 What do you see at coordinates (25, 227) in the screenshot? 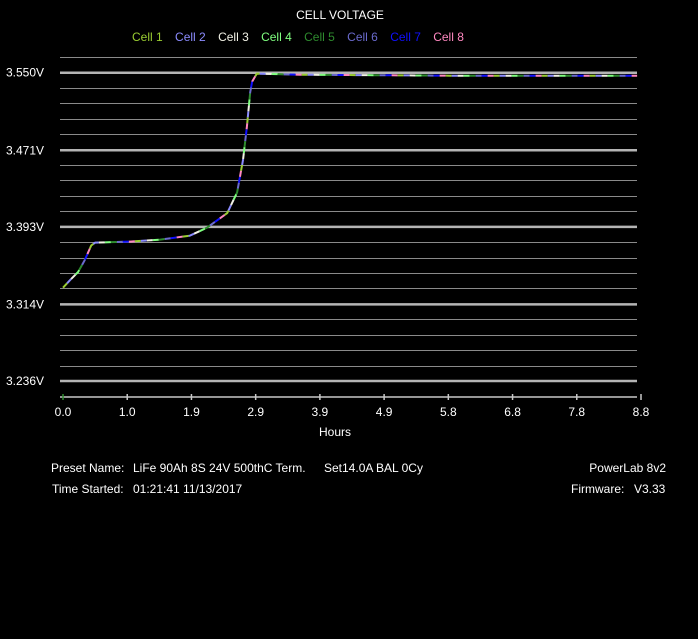
I see `y-tick-label: 3.393V` at bounding box center [25, 227].